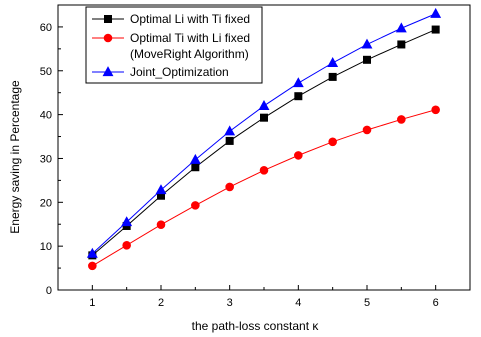  I want to click on legend-label: Optimal Li with Ti fixed, so click(190, 19).